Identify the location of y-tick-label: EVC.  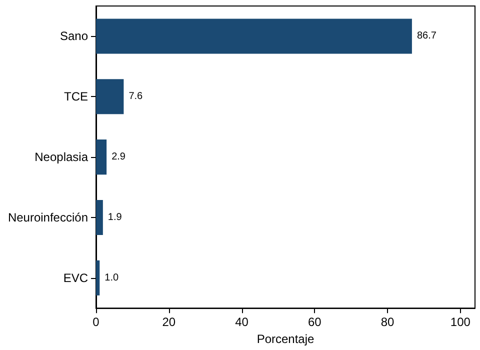
(75, 277).